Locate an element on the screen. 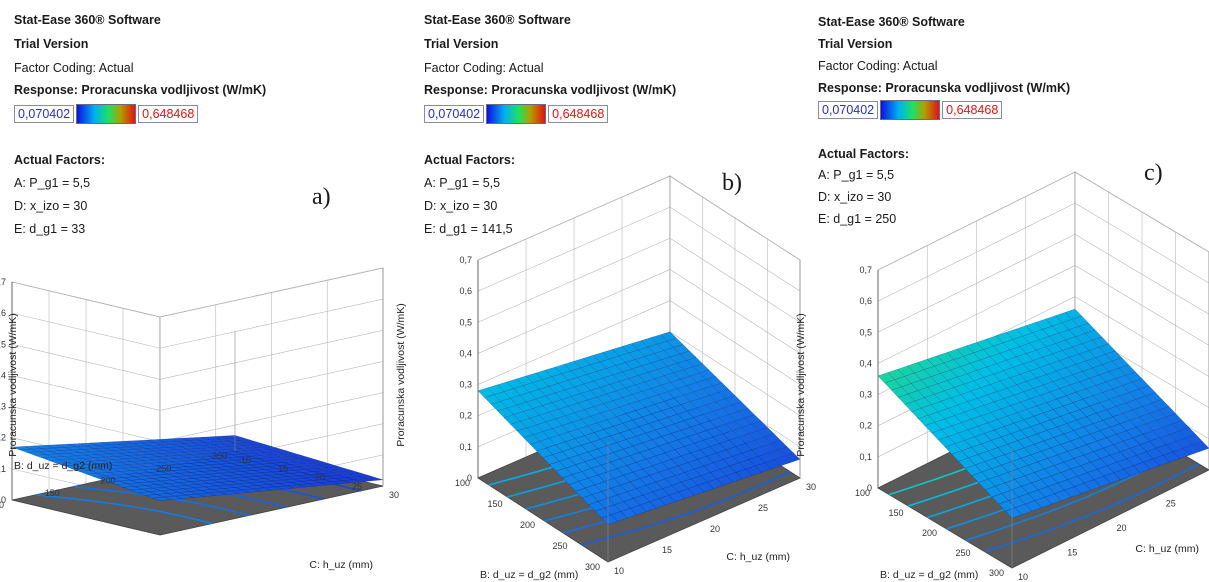  factor-e: E: d_g1 = 250 is located at coordinates (857, 219).